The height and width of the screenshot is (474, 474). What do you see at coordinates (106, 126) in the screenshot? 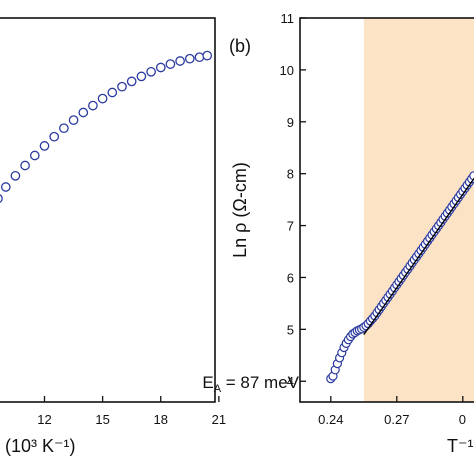
I see `panel-a-series` at bounding box center [106, 126].